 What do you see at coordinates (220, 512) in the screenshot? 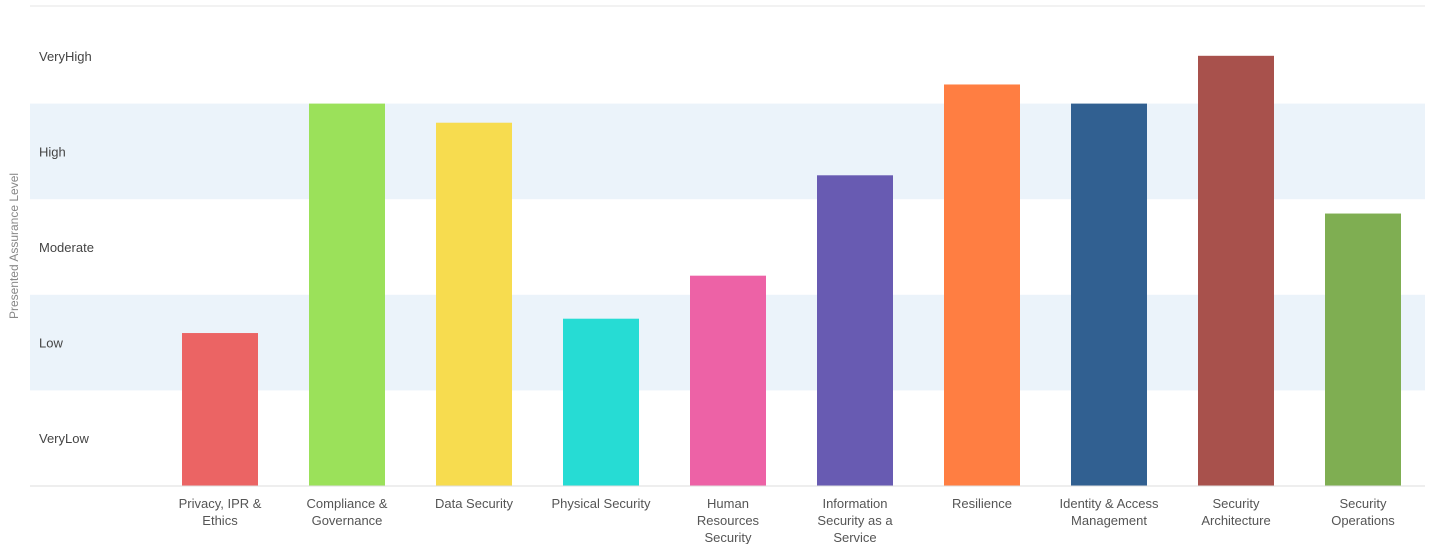
I see `category-label: Privacy, IPR & Ethics` at bounding box center [220, 512].